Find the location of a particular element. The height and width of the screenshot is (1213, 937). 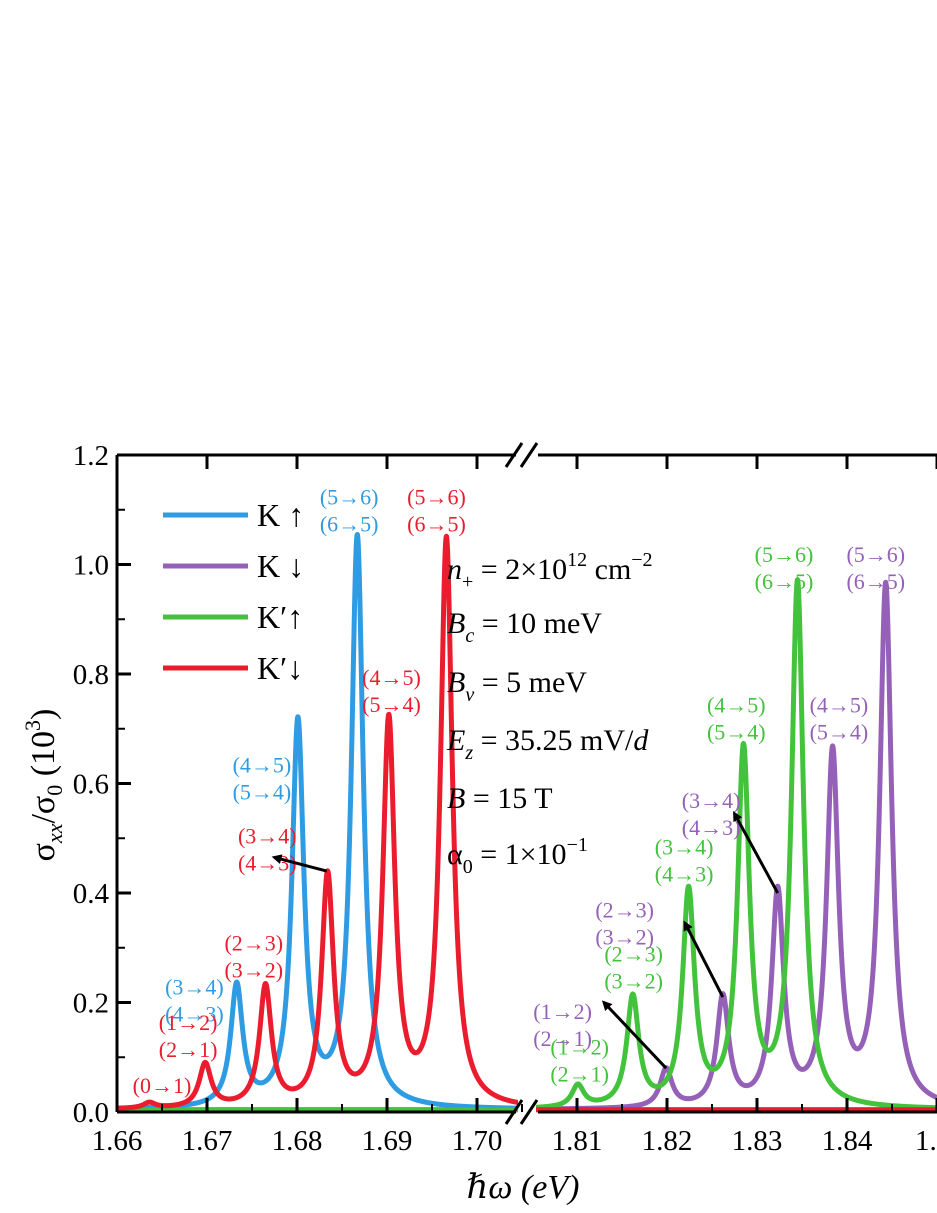

y-axis-title: σxx/σ0 (103) is located at coordinates (43, 785).